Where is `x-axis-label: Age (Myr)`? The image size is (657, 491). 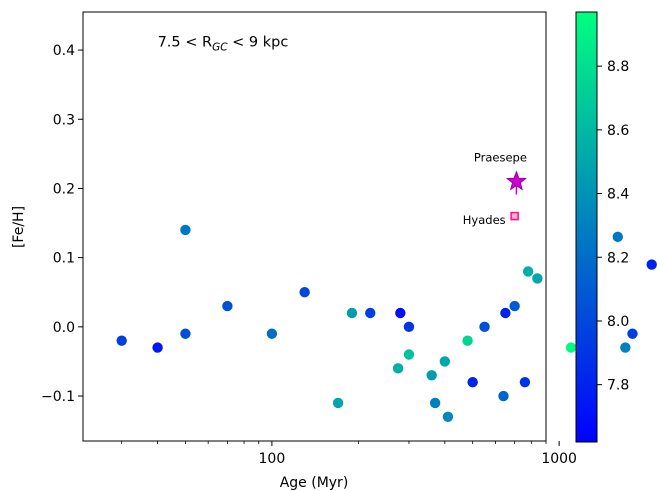 x-axis-label: Age (Myr) is located at coordinates (314, 483).